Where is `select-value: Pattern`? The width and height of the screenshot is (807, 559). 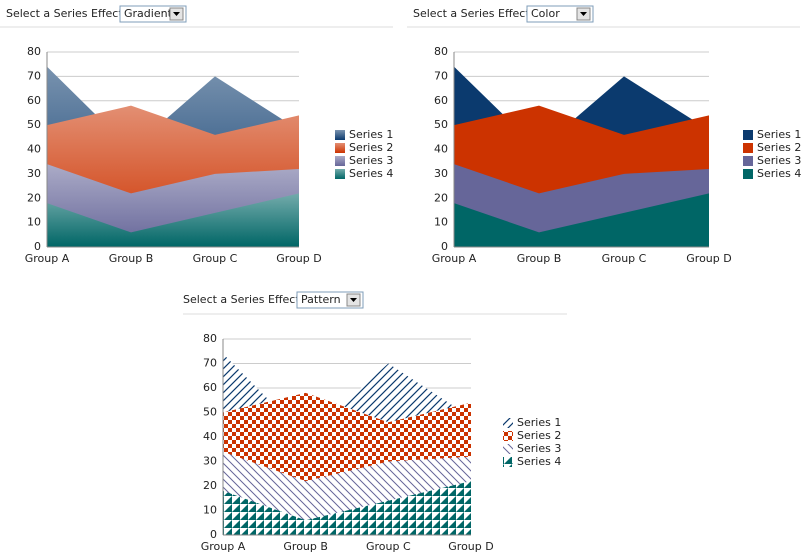
select-value: Pattern is located at coordinates (321, 299).